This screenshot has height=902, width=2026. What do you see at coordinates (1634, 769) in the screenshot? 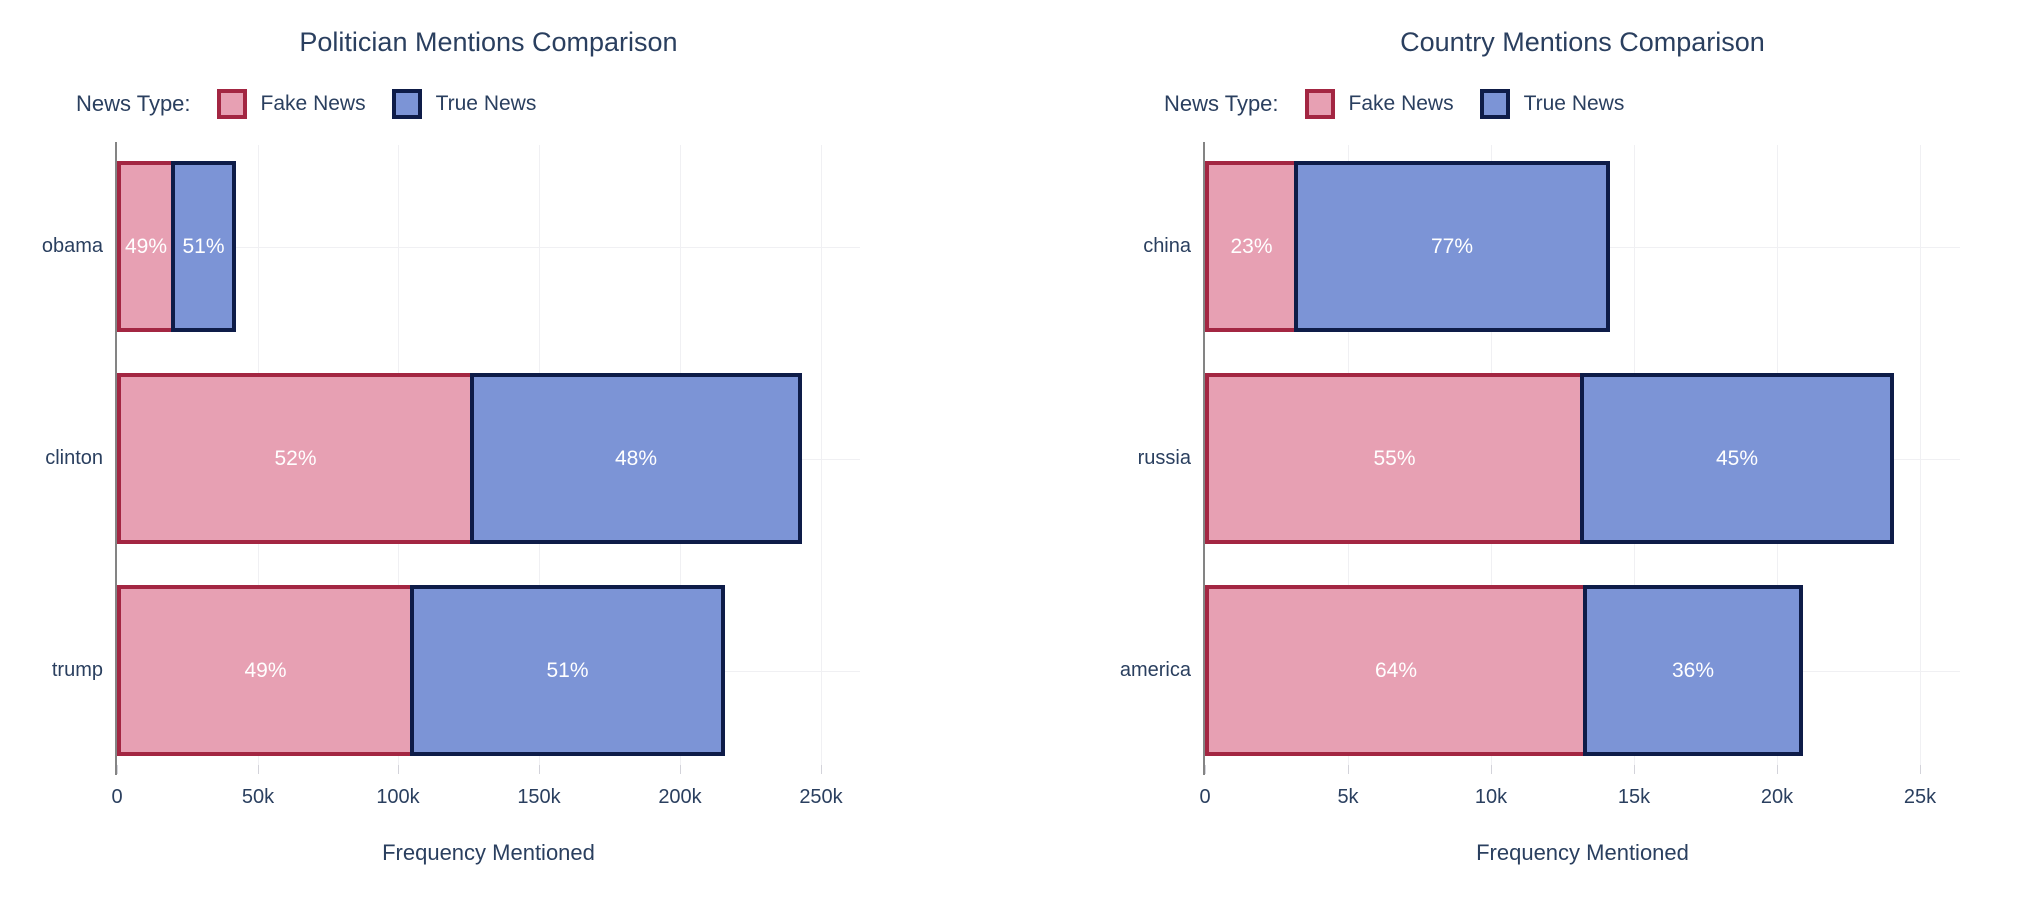
I see `x-tick-mark-15k` at bounding box center [1634, 769].